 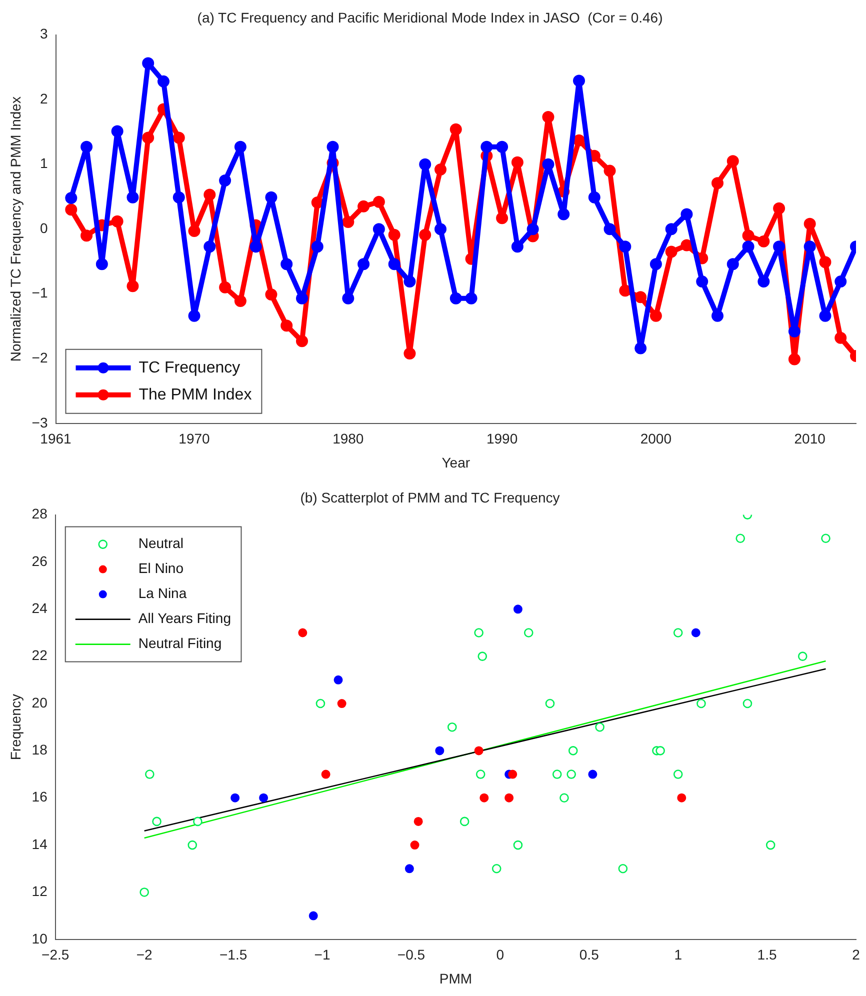 I want to click on legend-label: TC Frequency, so click(x=189, y=367).